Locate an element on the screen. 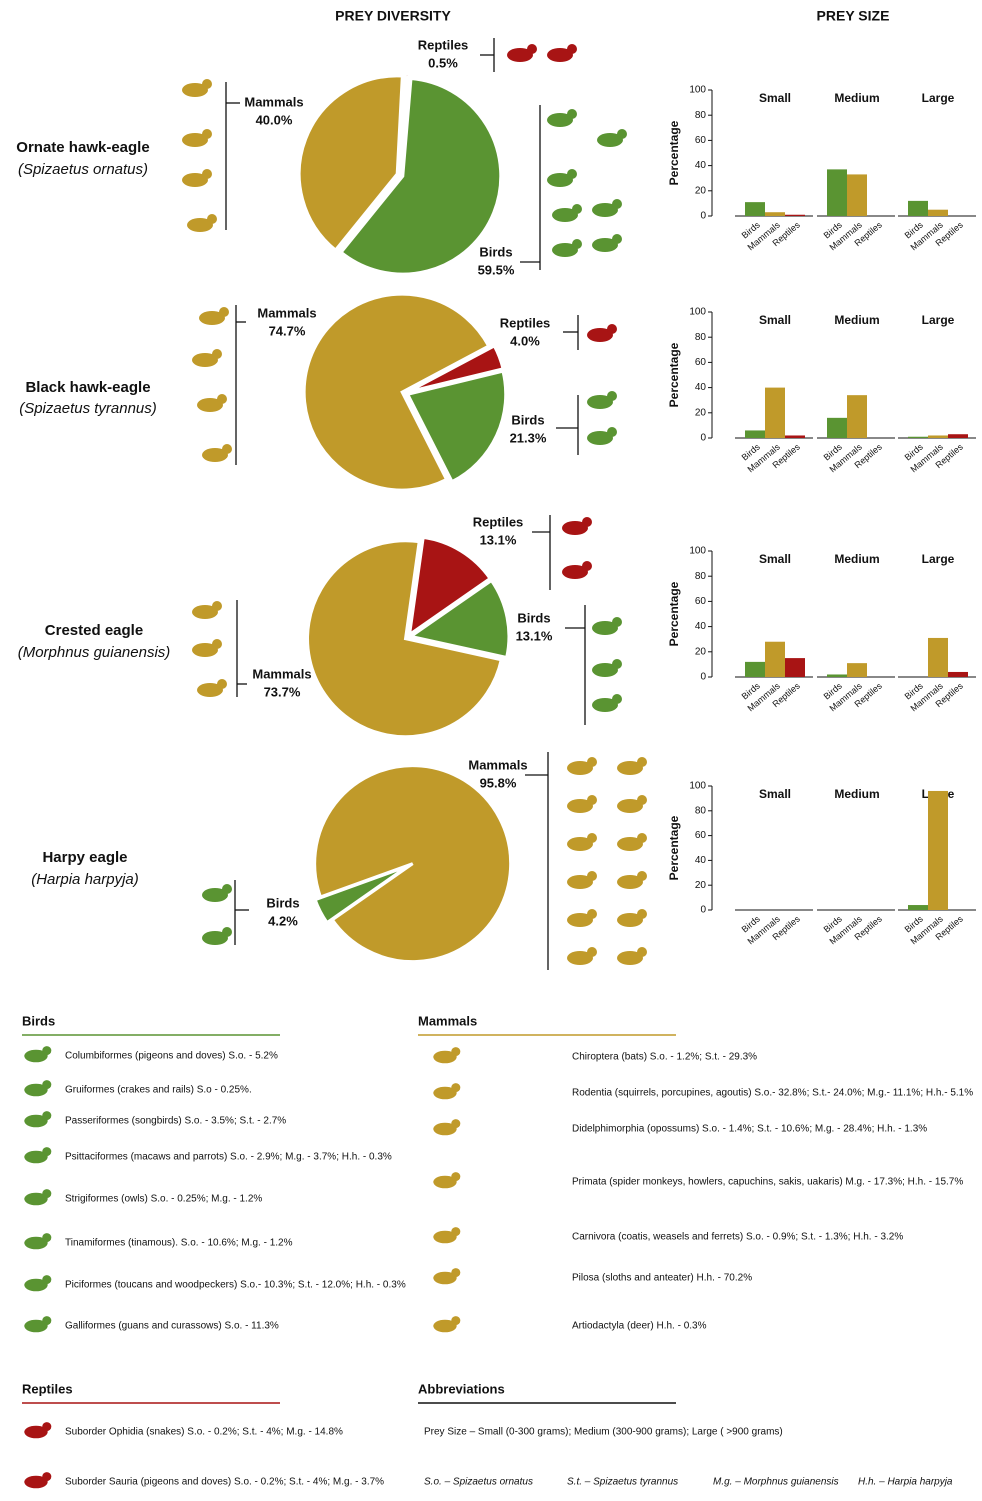 This screenshot has width=982, height=1501. species-name: Black hawk-eagle is located at coordinates (87, 387).